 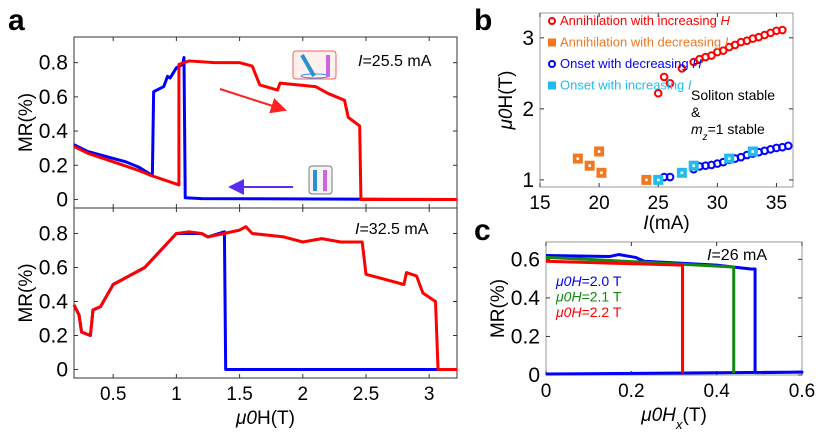 I want to click on x-tick-label: 15, so click(x=539, y=203).